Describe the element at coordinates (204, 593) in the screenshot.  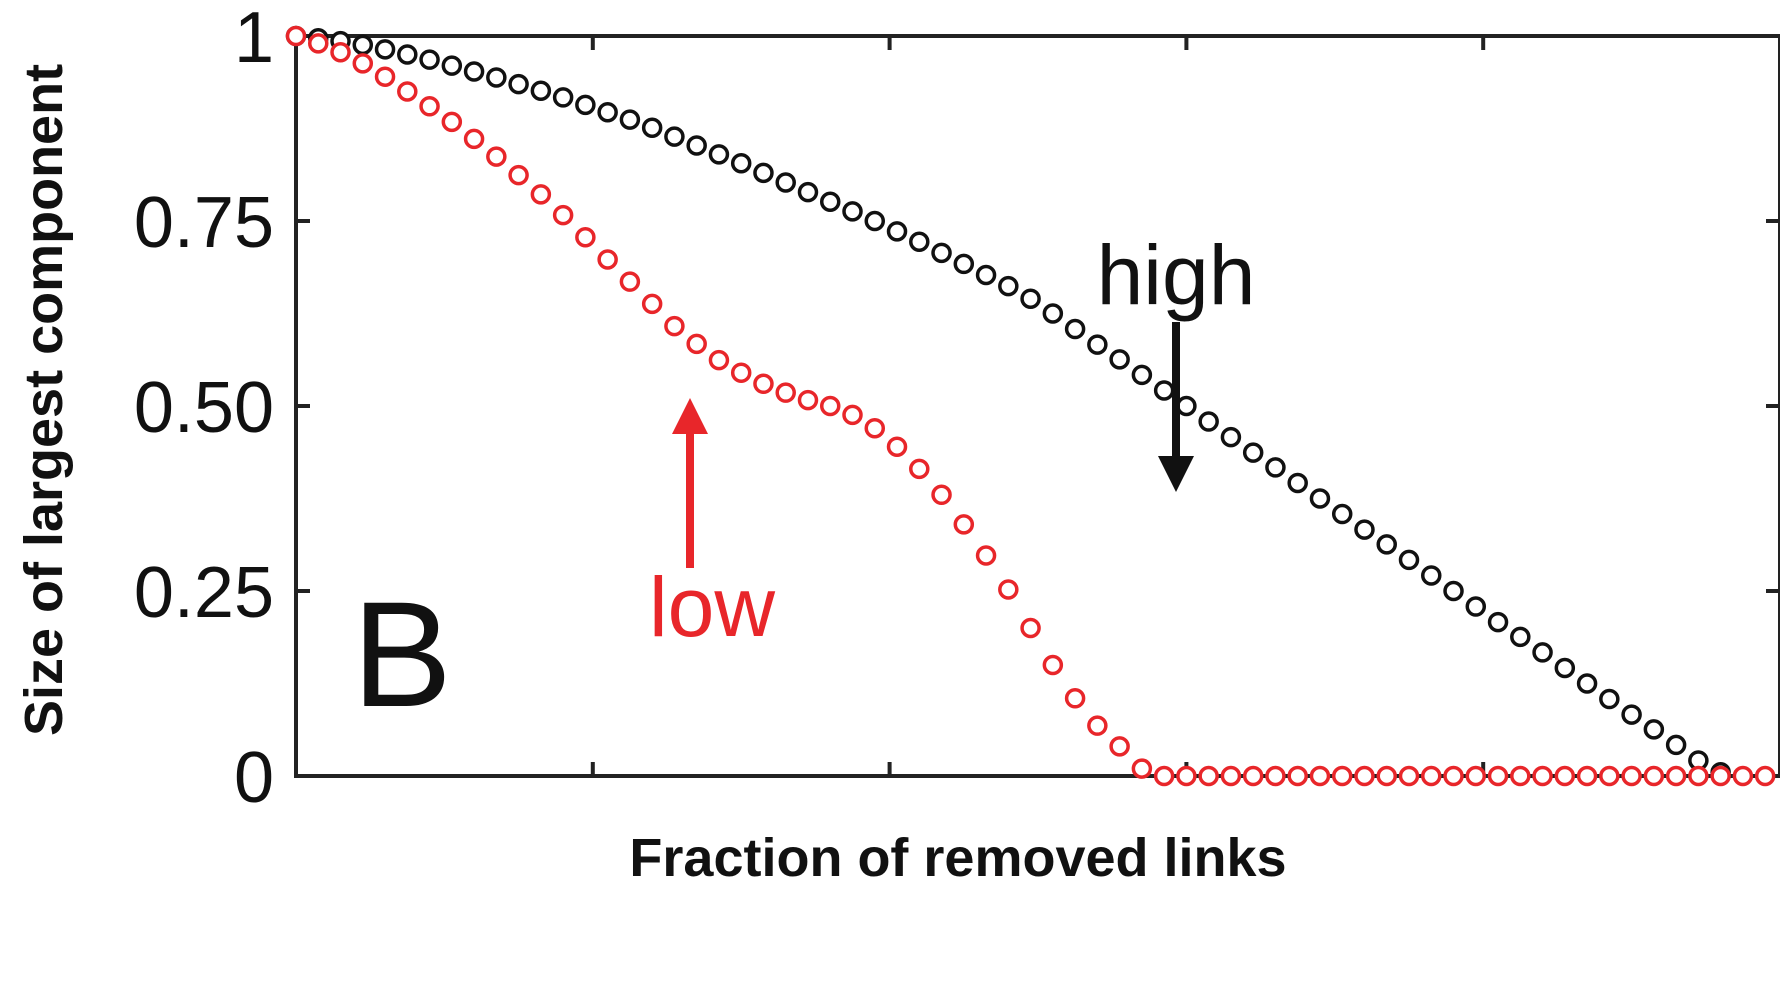
I see `y-tick-label: 0.25` at that location.